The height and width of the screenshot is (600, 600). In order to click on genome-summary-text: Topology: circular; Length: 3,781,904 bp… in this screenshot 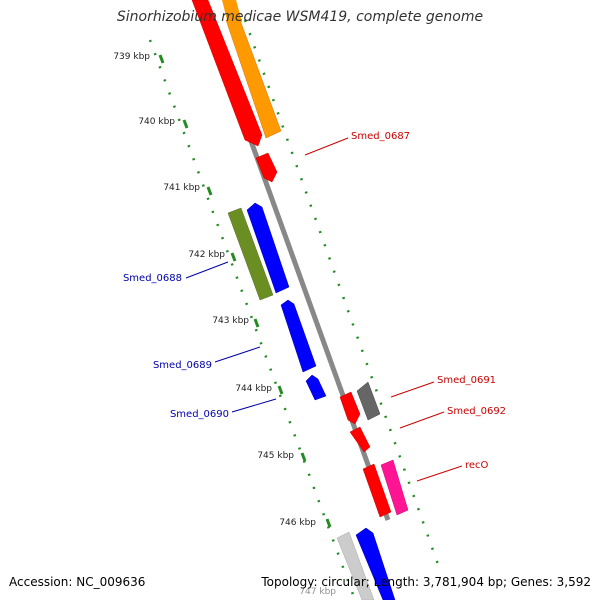, I will do `click(426, 582)`.